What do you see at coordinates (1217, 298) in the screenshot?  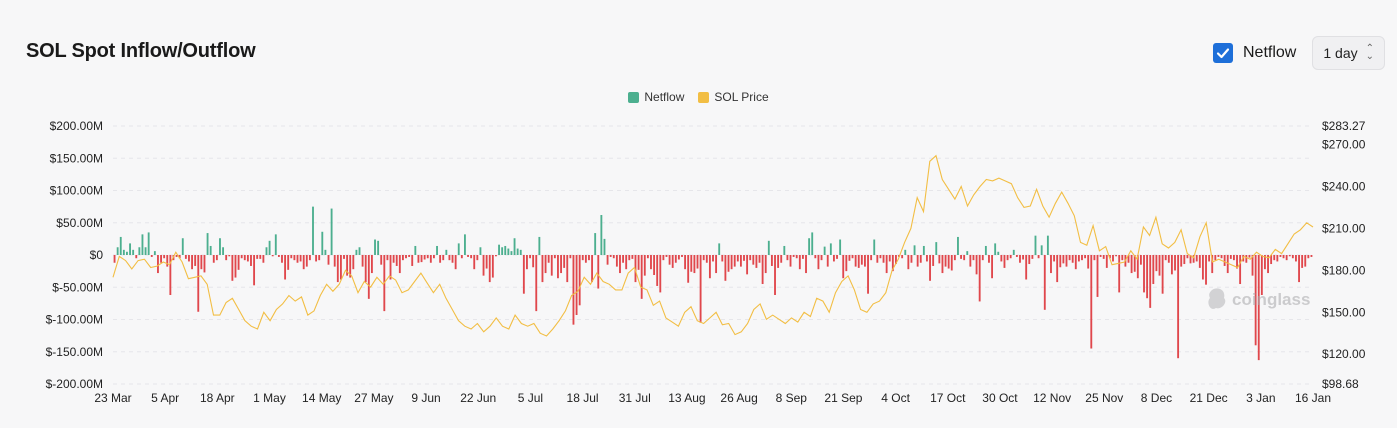 I see `coinglass-logo-icon` at bounding box center [1217, 298].